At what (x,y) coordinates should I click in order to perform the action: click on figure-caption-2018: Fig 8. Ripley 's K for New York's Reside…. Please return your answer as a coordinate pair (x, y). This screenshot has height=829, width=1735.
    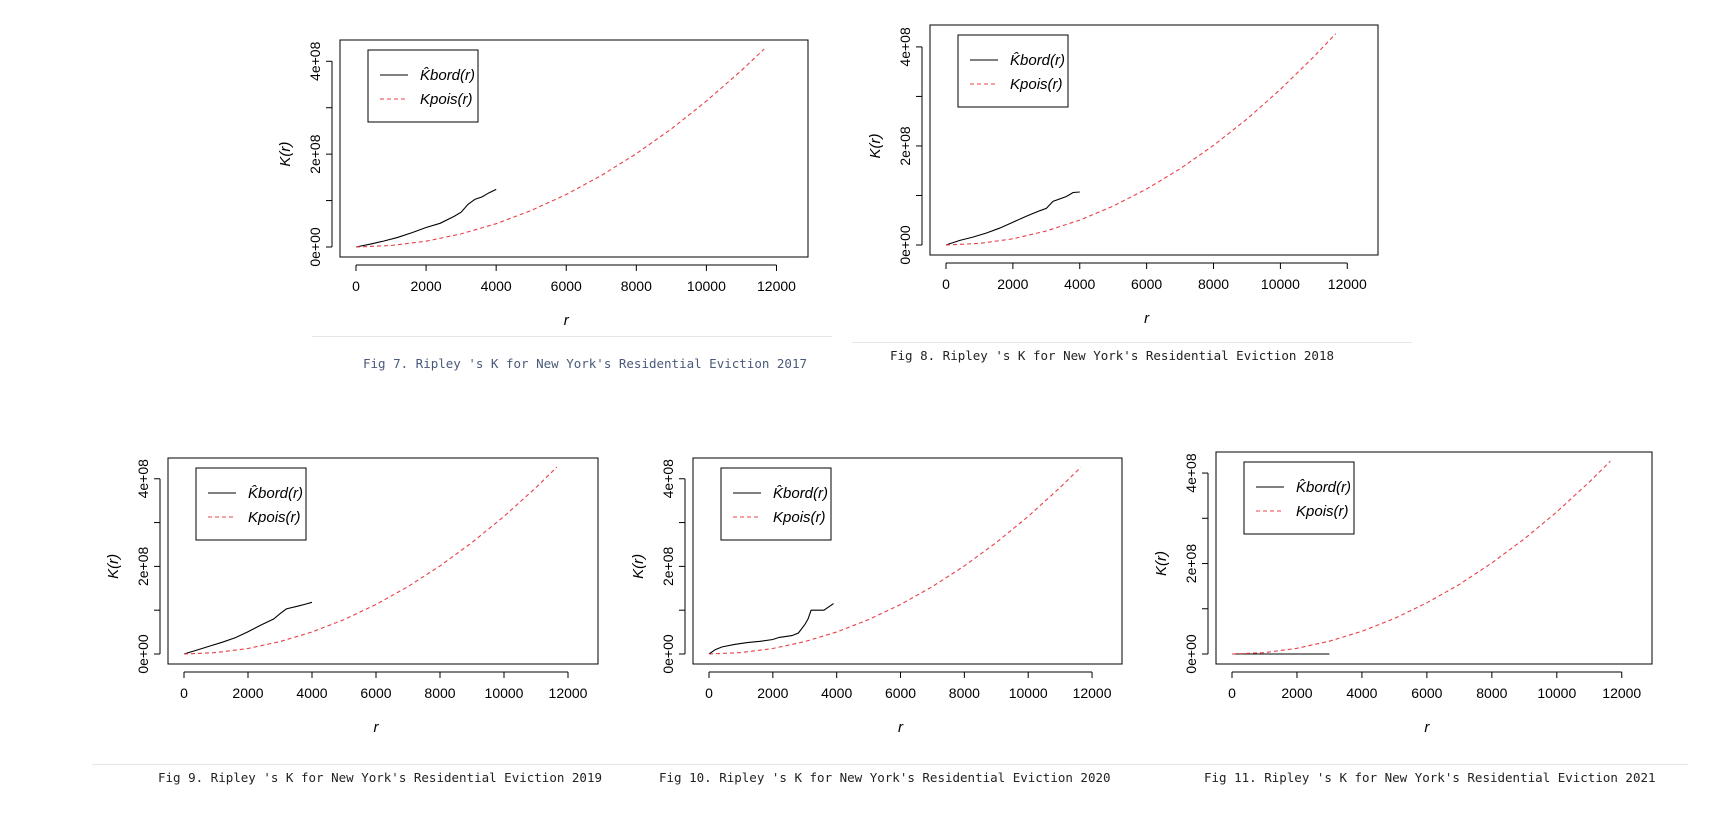
    Looking at the image, I should click on (1112, 355).